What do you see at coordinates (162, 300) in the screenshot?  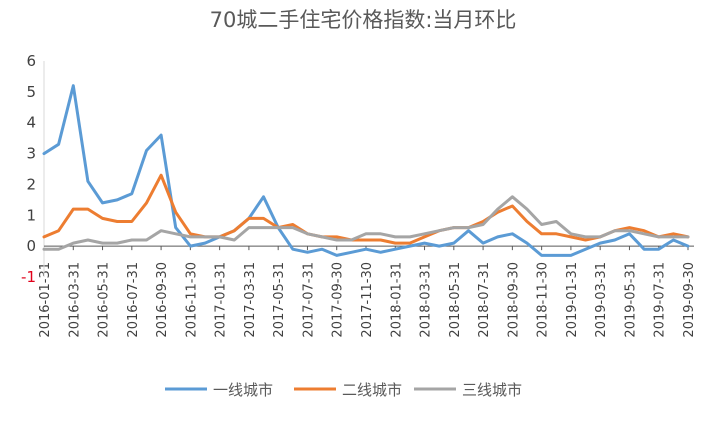 I see `x-tick-label: 2016-09-30` at bounding box center [162, 300].